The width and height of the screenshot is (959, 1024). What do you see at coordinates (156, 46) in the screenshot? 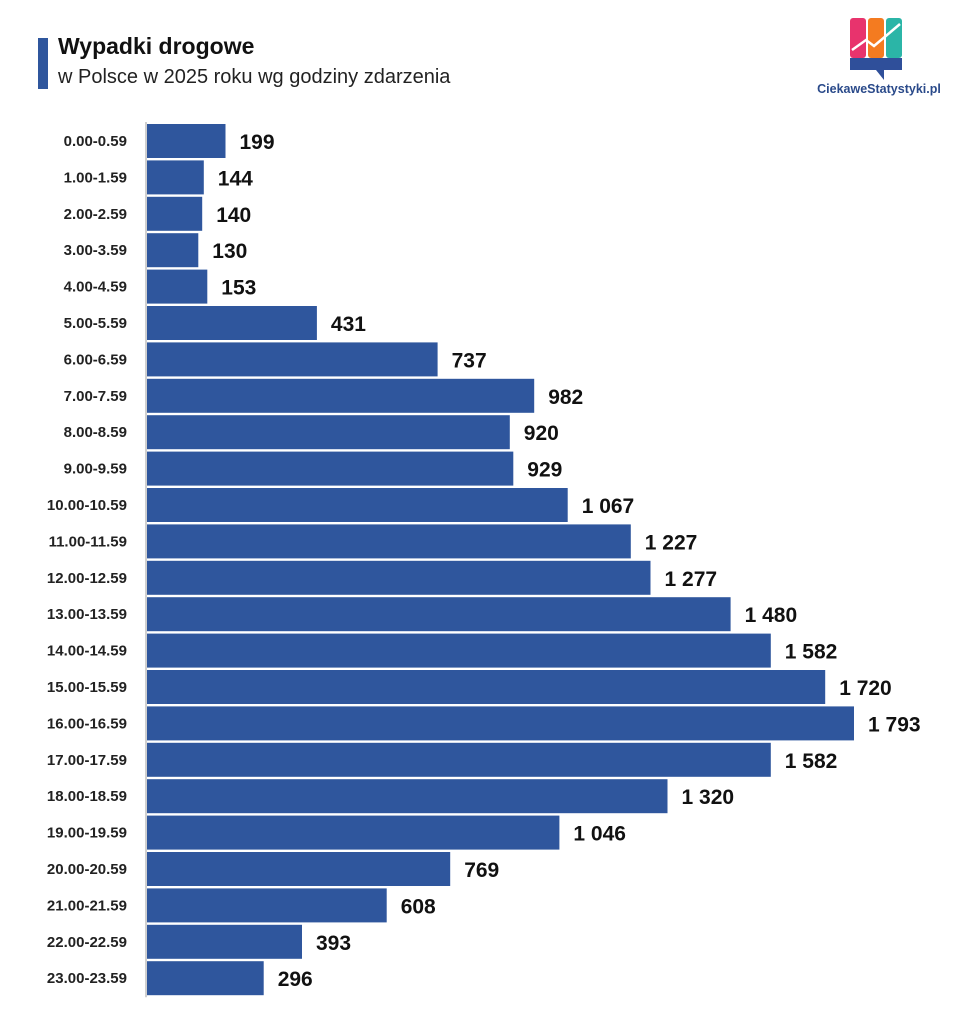
I see `chart-title: Wypadki drogowe` at bounding box center [156, 46].